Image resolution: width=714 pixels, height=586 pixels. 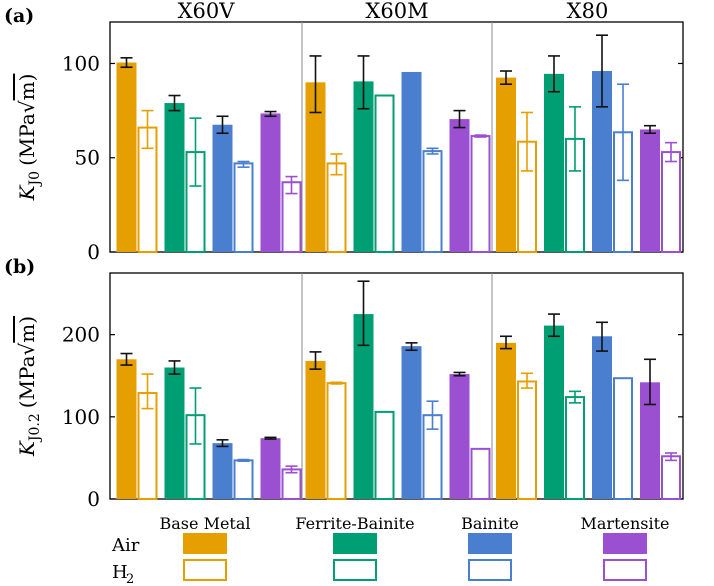 What do you see at coordinates (207, 11) in the screenshot?
I see `grade-title-x60v: X60V` at bounding box center [207, 11].